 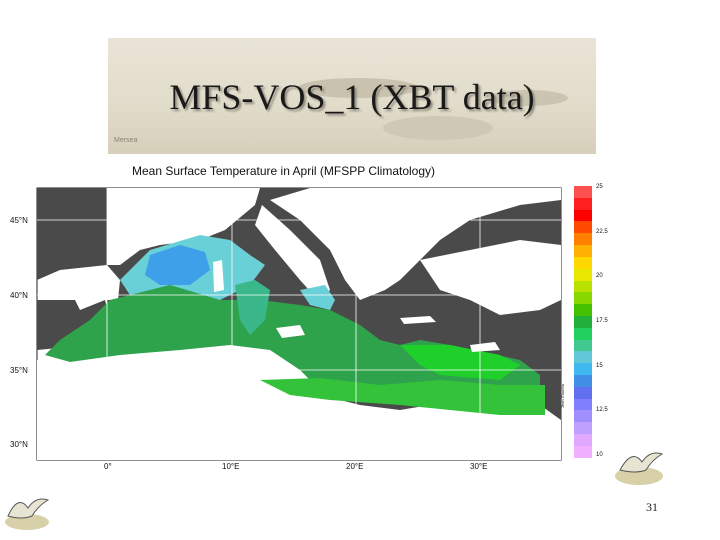 I want to click on author-credit: Jean Gouriou, so click(x=562, y=395).